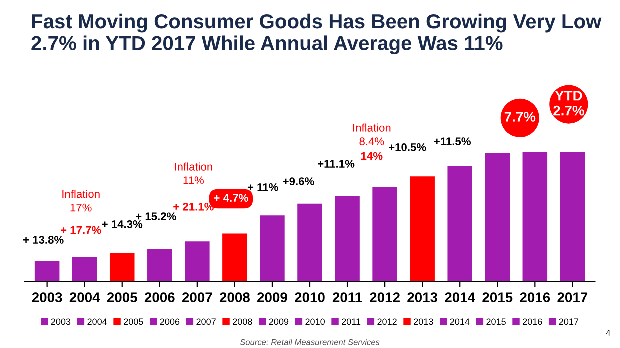 This screenshot has width=620, height=348. I want to click on x-tick-label: 2012, so click(385, 297).